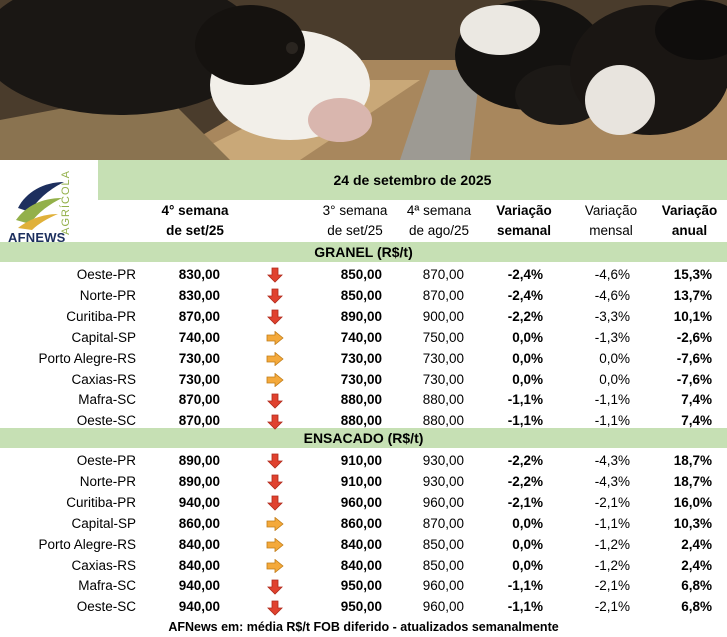  I want to click on table-row: Caxias-RS 840,00 840,00 850,00 0,0% -1,2% 2,4%, so click(363, 565).